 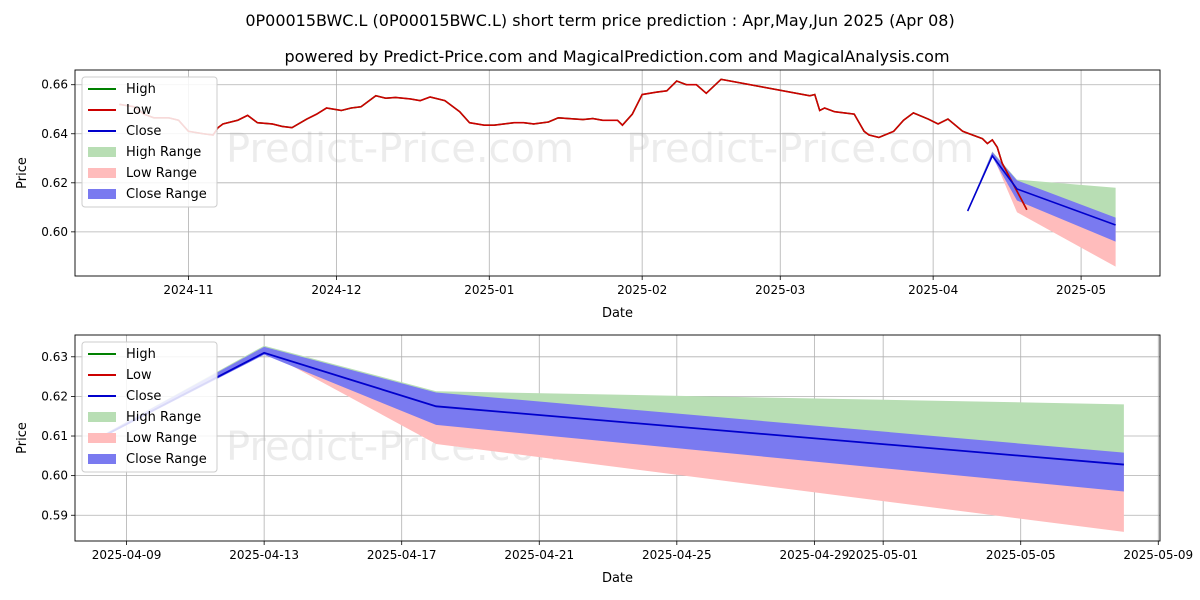 I want to click on prediction-x-tick-label: 2025-04-09, so click(x=127, y=555).